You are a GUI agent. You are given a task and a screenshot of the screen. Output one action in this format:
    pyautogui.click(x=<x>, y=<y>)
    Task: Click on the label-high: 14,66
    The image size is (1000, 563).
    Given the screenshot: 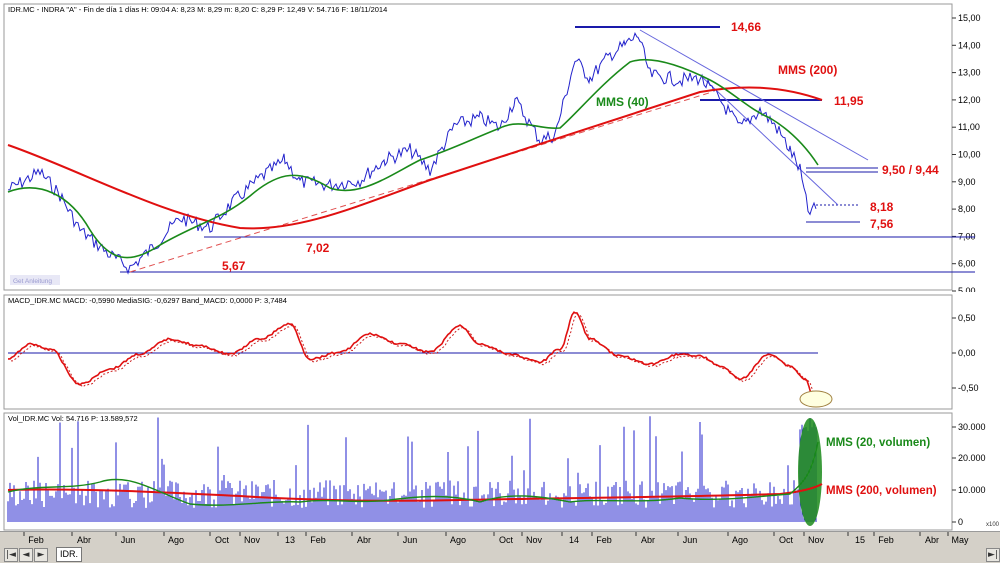 What is the action you would take?
    pyautogui.click(x=746, y=27)
    